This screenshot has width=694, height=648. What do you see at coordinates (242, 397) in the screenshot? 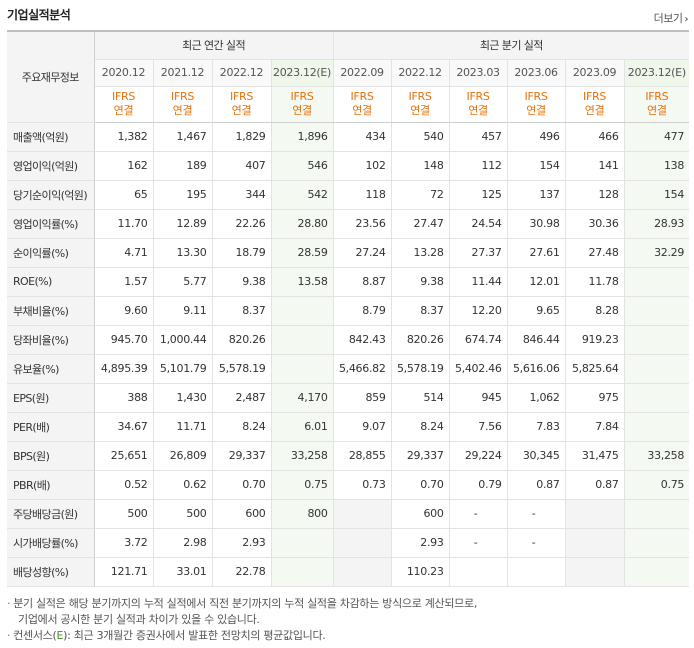
I see `table-cell: 2,487` at bounding box center [242, 397].